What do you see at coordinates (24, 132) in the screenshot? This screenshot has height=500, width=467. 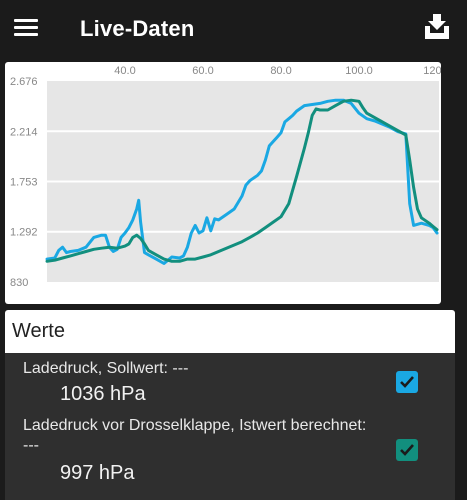 I see `y-tick-label: 2.214` at bounding box center [24, 132].